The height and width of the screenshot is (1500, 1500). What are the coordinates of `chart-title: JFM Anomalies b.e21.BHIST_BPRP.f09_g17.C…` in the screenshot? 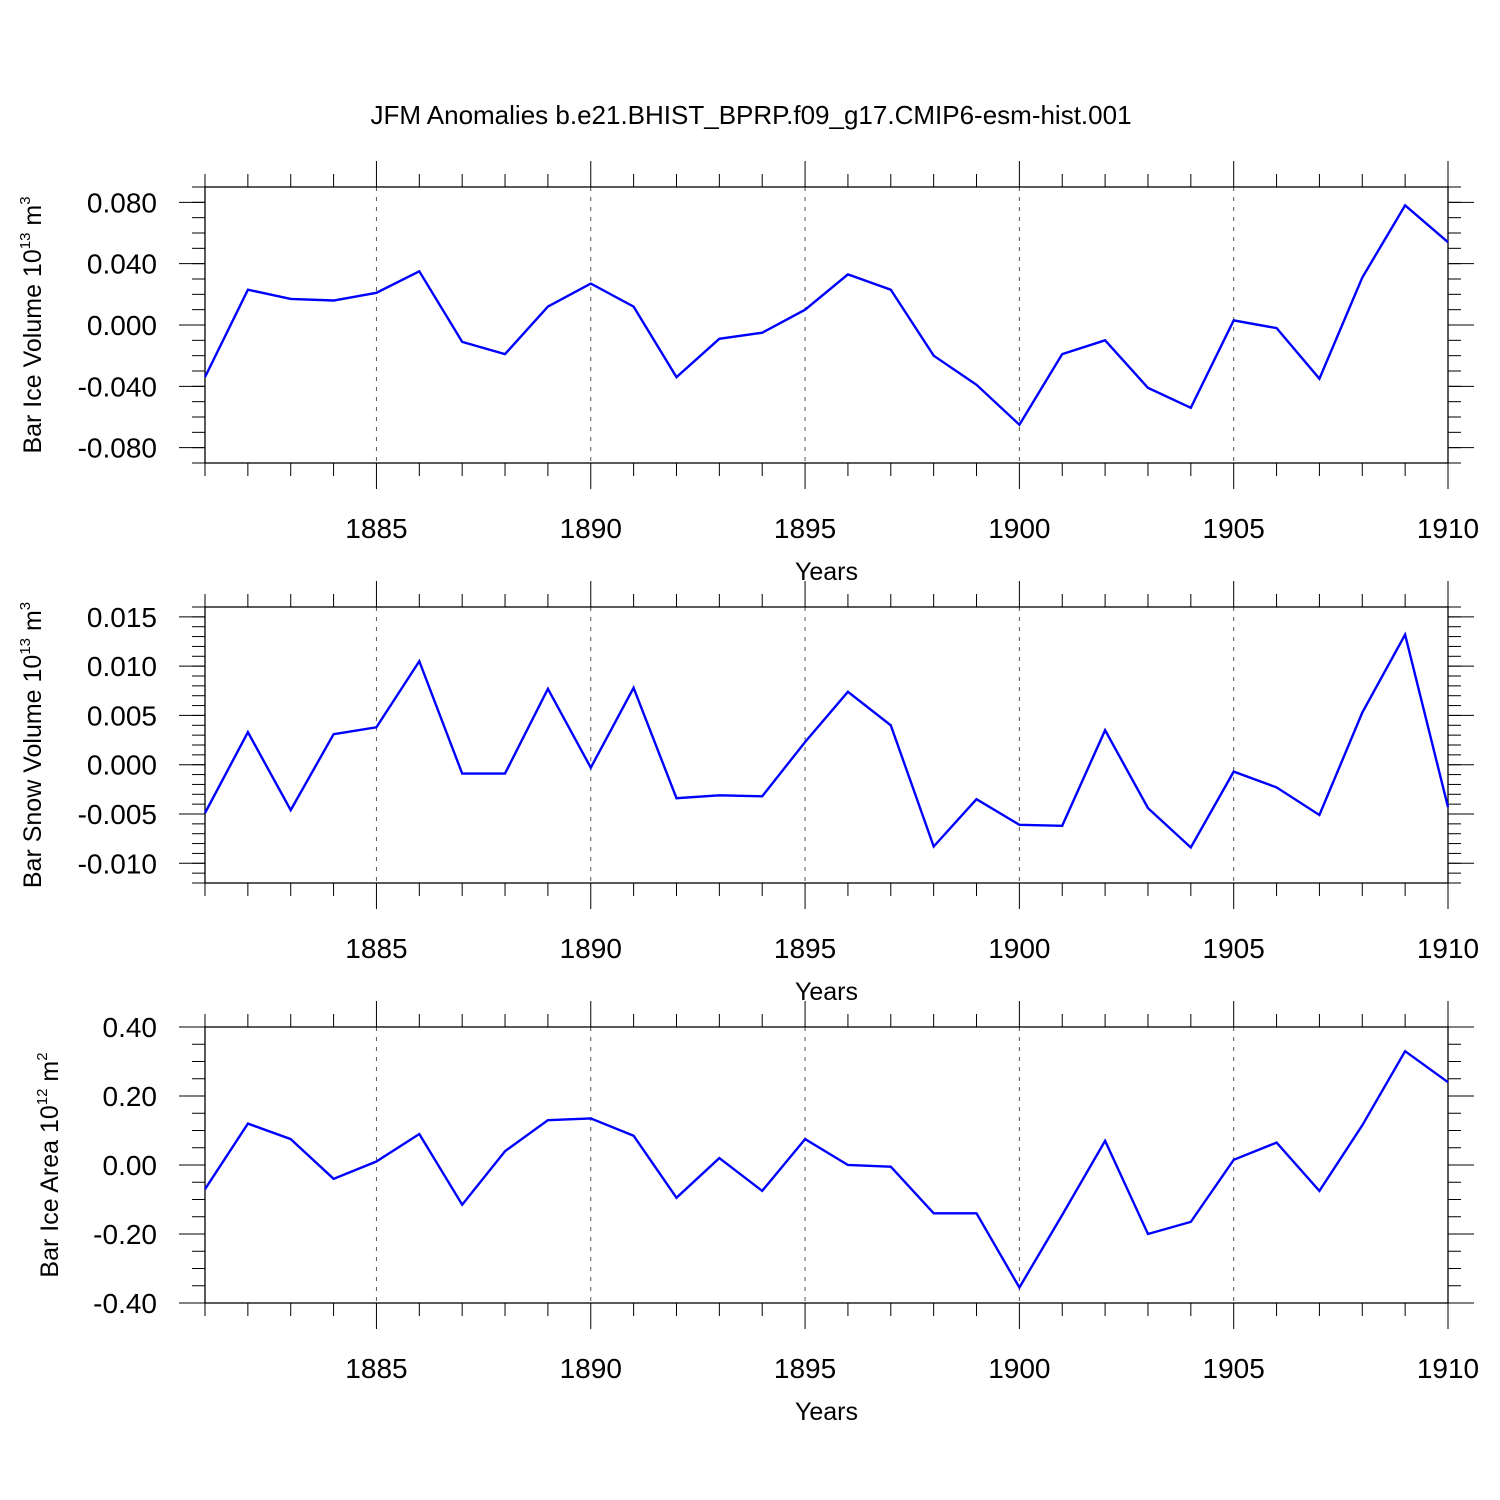 It's located at (750, 115).